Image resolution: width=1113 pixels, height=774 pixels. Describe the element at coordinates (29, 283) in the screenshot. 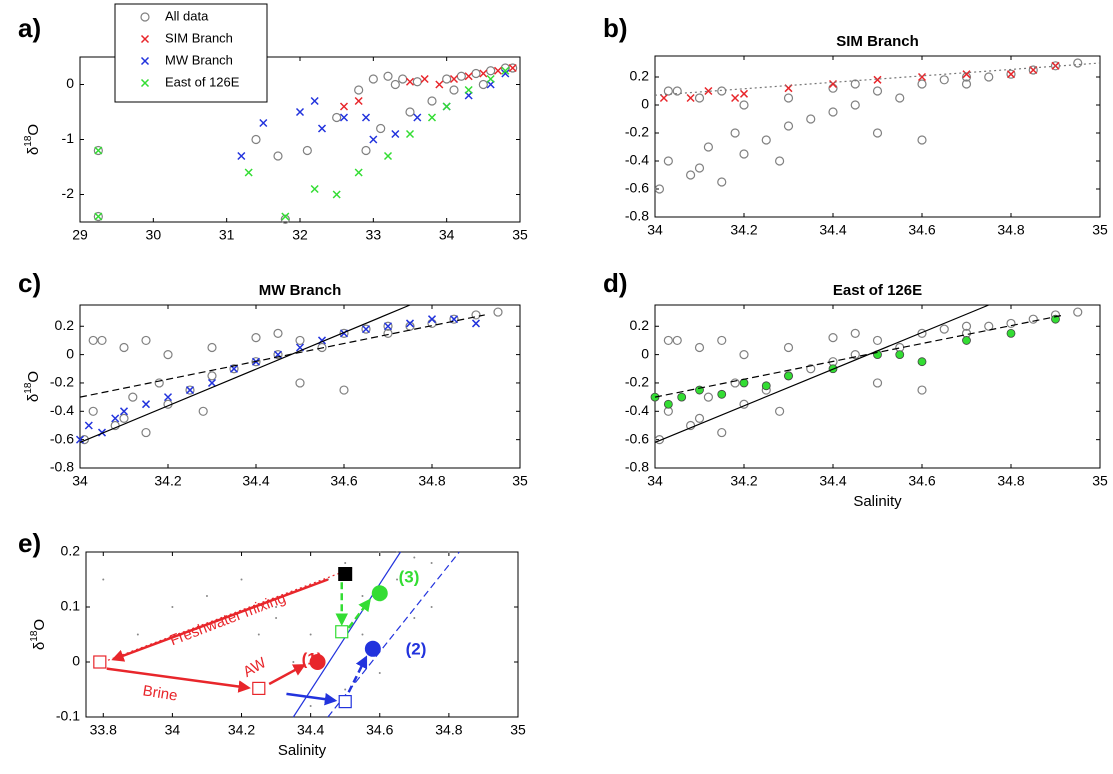

I see `panel-label: c)` at that location.